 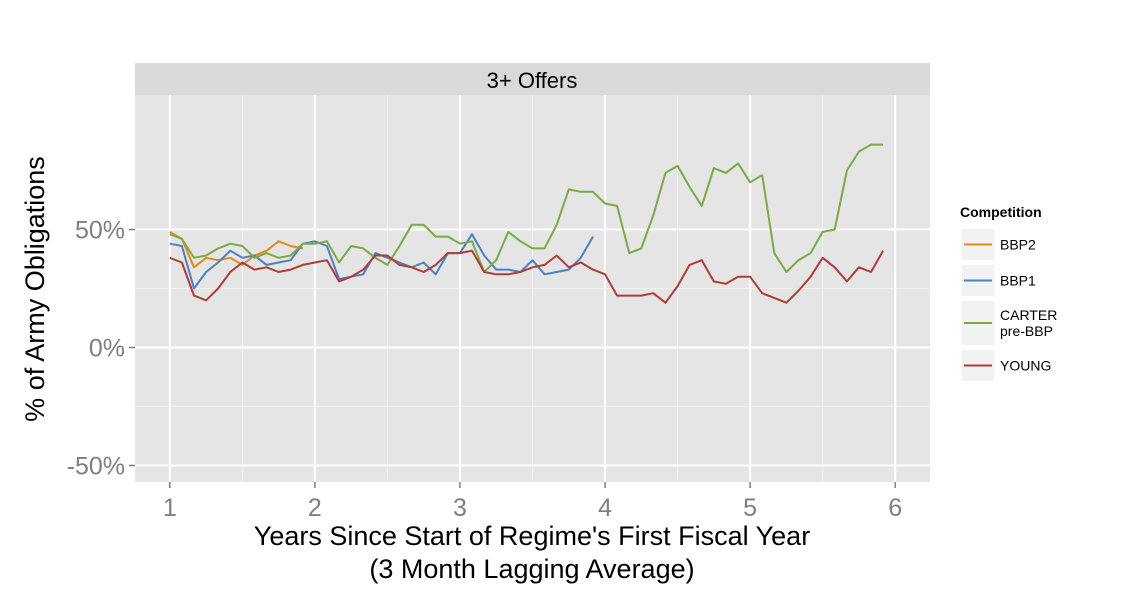 What do you see at coordinates (532, 502) in the screenshot?
I see `x-axis: 1 2 3 4 5 6` at bounding box center [532, 502].